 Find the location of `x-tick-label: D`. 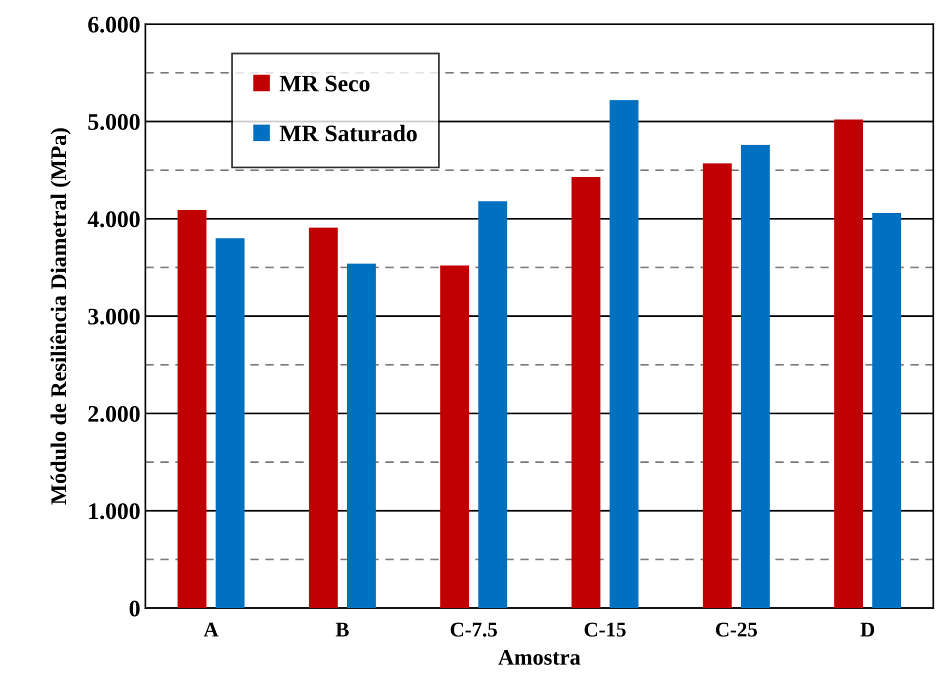

x-tick-label: D is located at coordinates (867, 629).